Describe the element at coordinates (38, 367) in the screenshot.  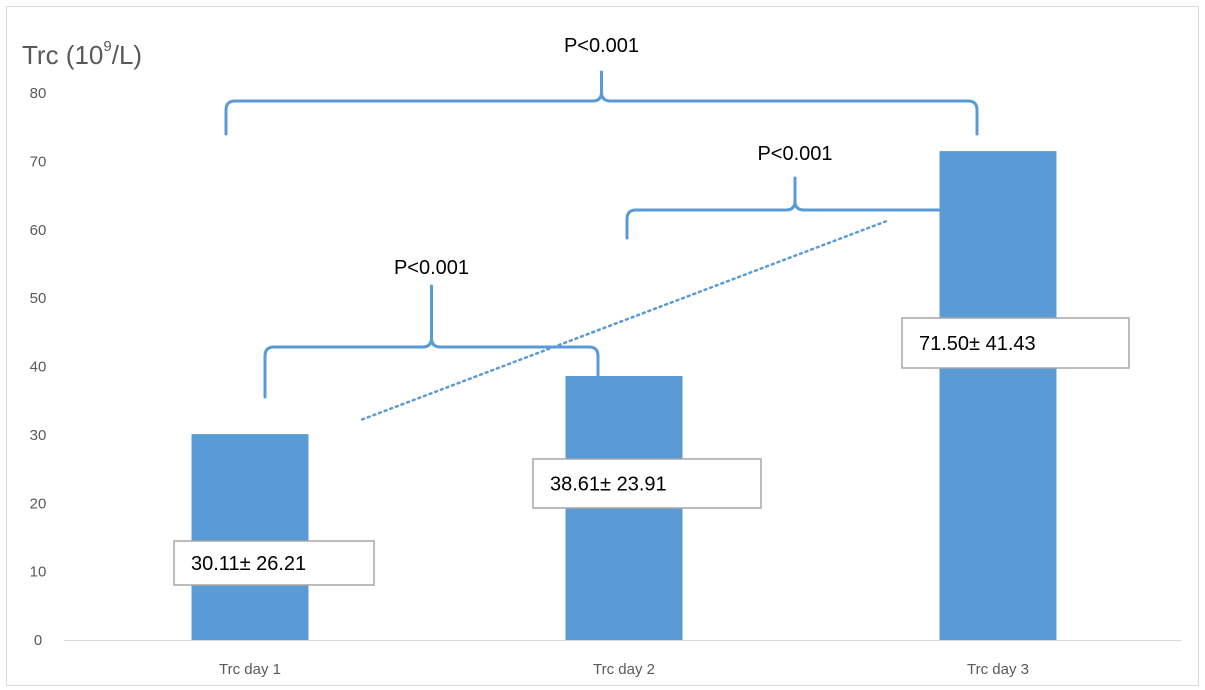
I see `y-tick-label: 40` at that location.